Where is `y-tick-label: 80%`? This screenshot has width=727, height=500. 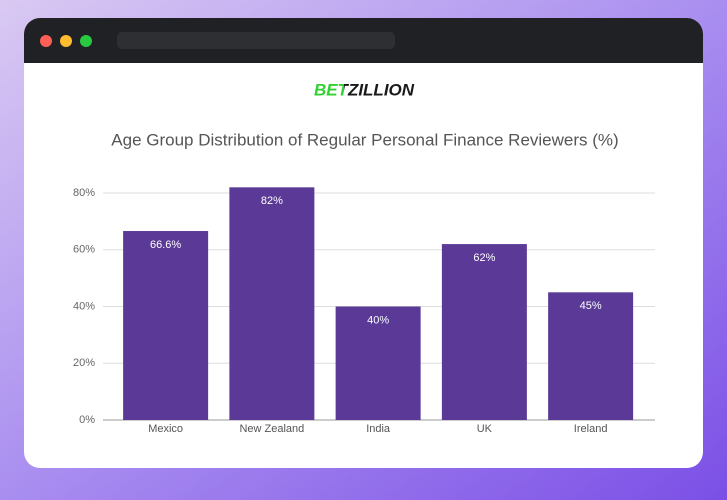 y-tick-label: 80% is located at coordinates (84, 193).